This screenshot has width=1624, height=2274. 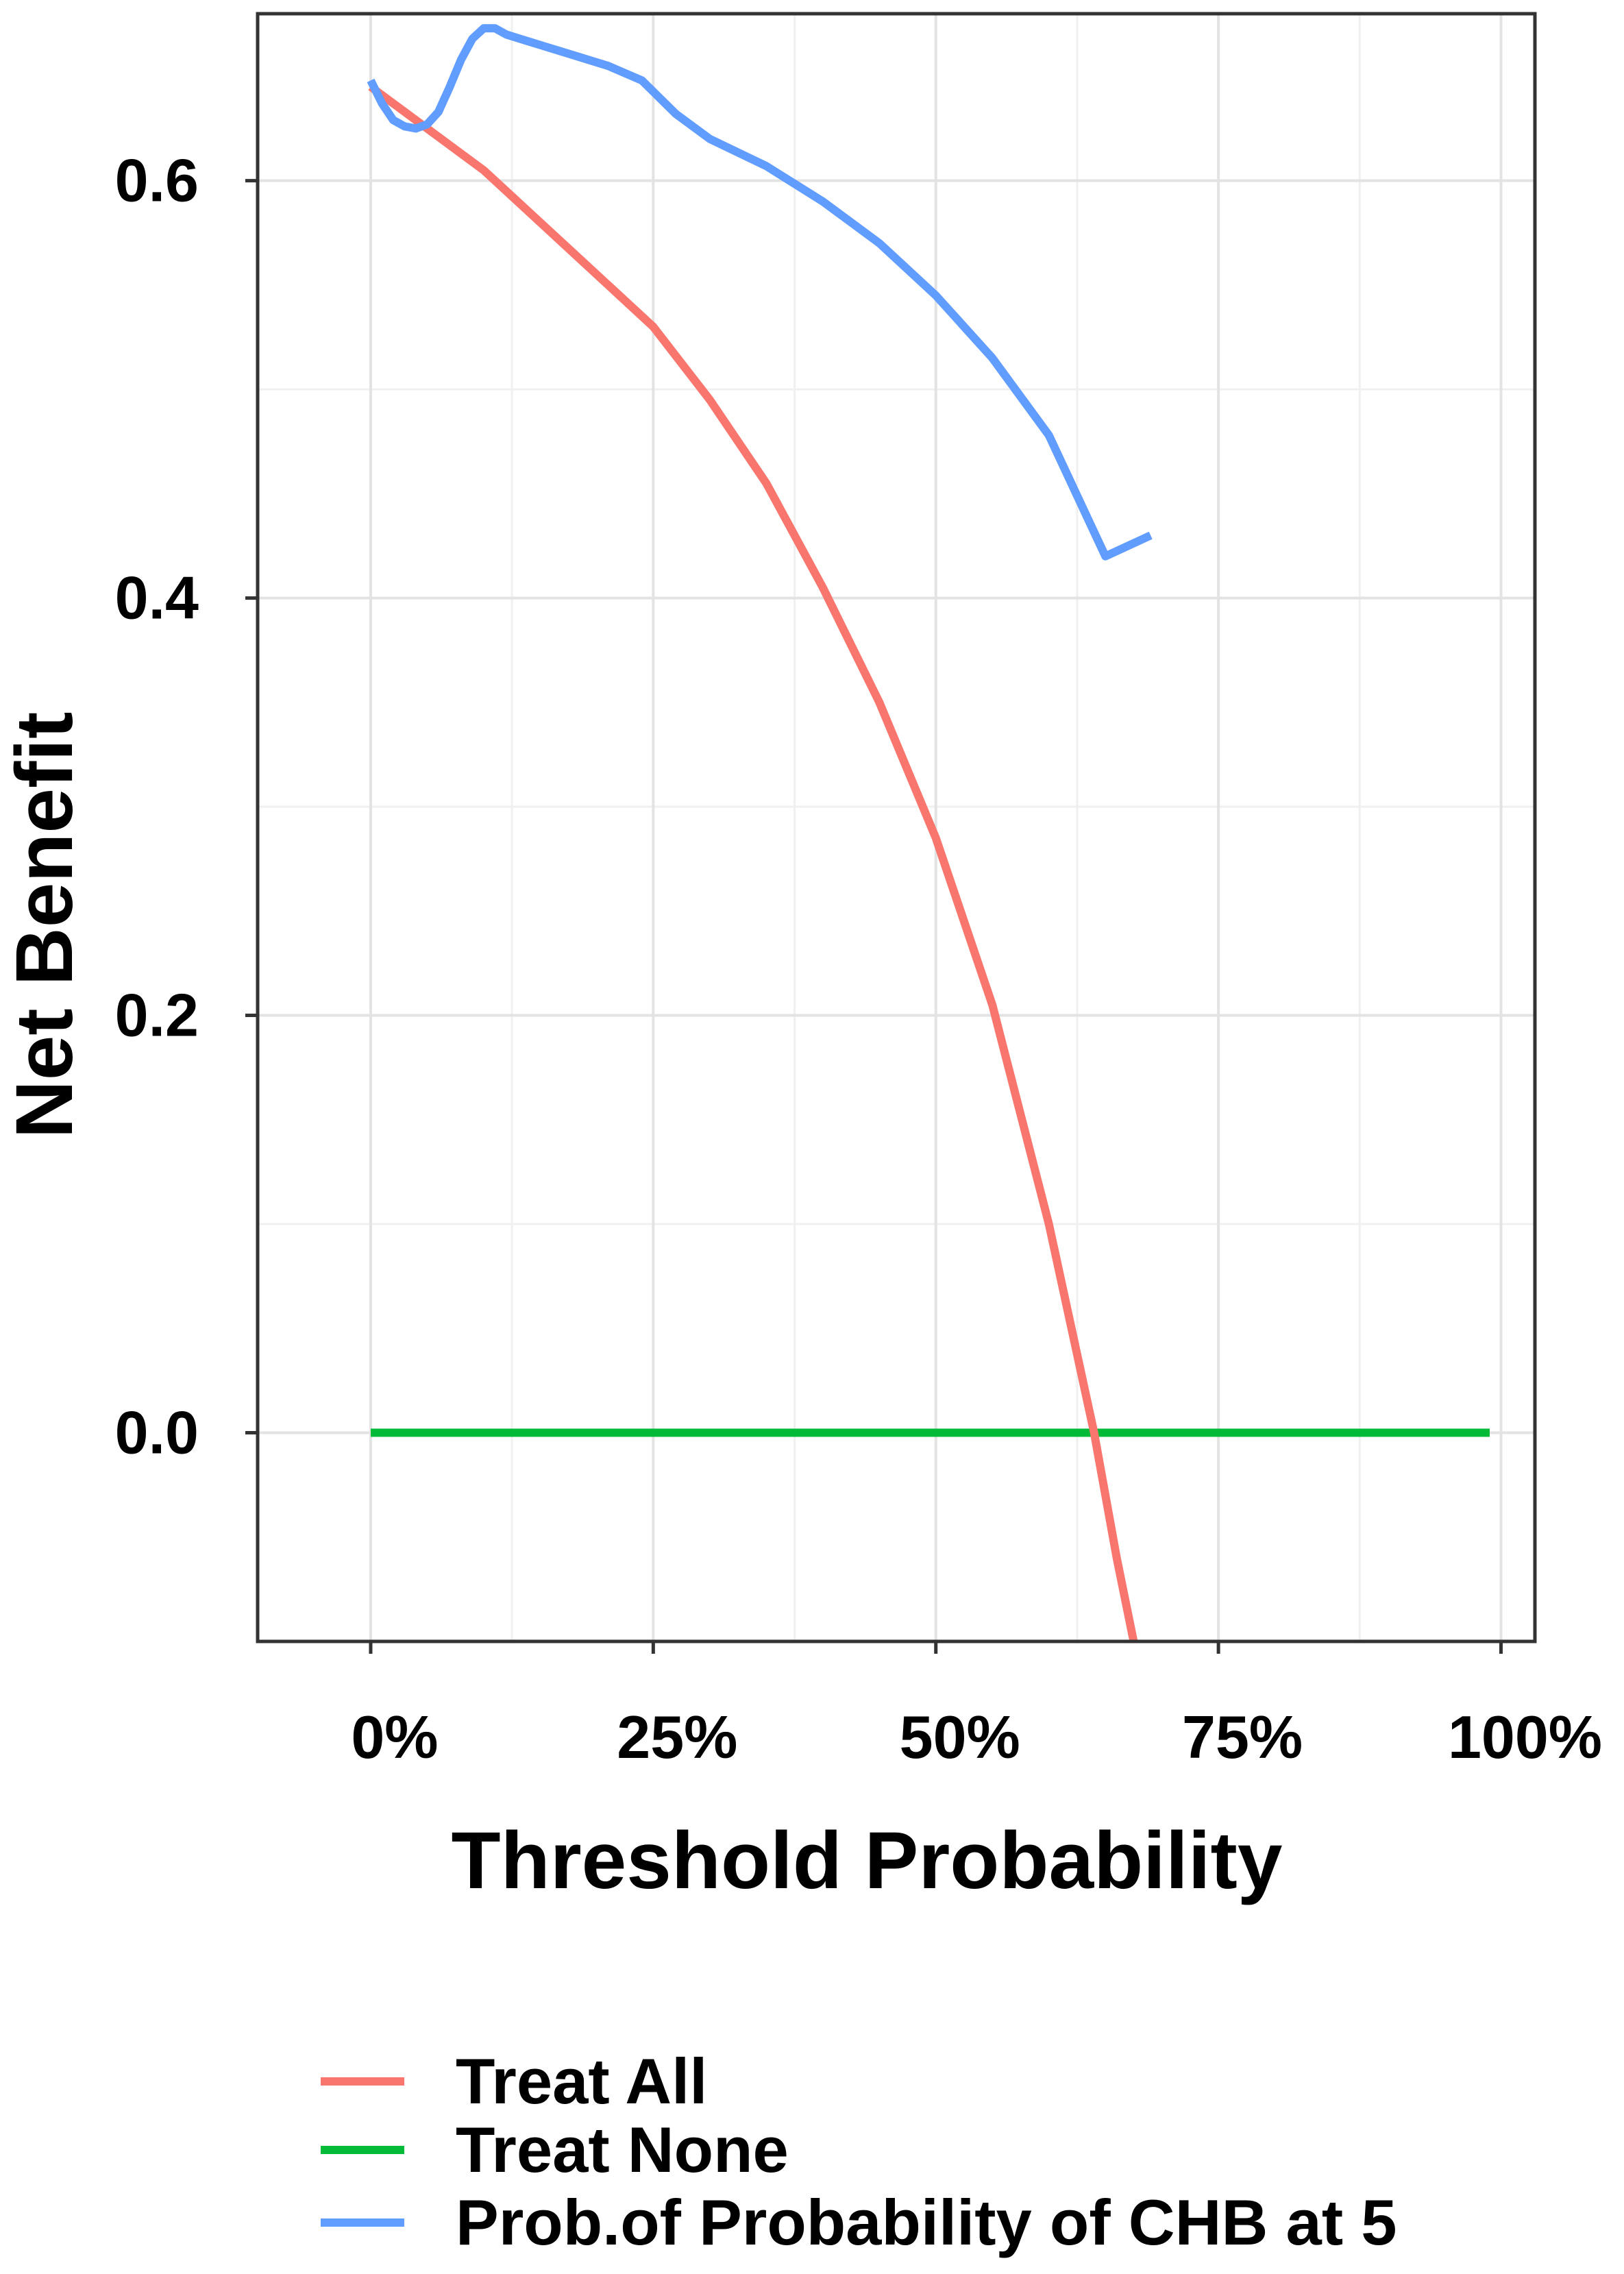 What do you see at coordinates (186, 807) in the screenshot?
I see `y-axis-ticks: 0.0 0.2 0.4 0.6` at bounding box center [186, 807].